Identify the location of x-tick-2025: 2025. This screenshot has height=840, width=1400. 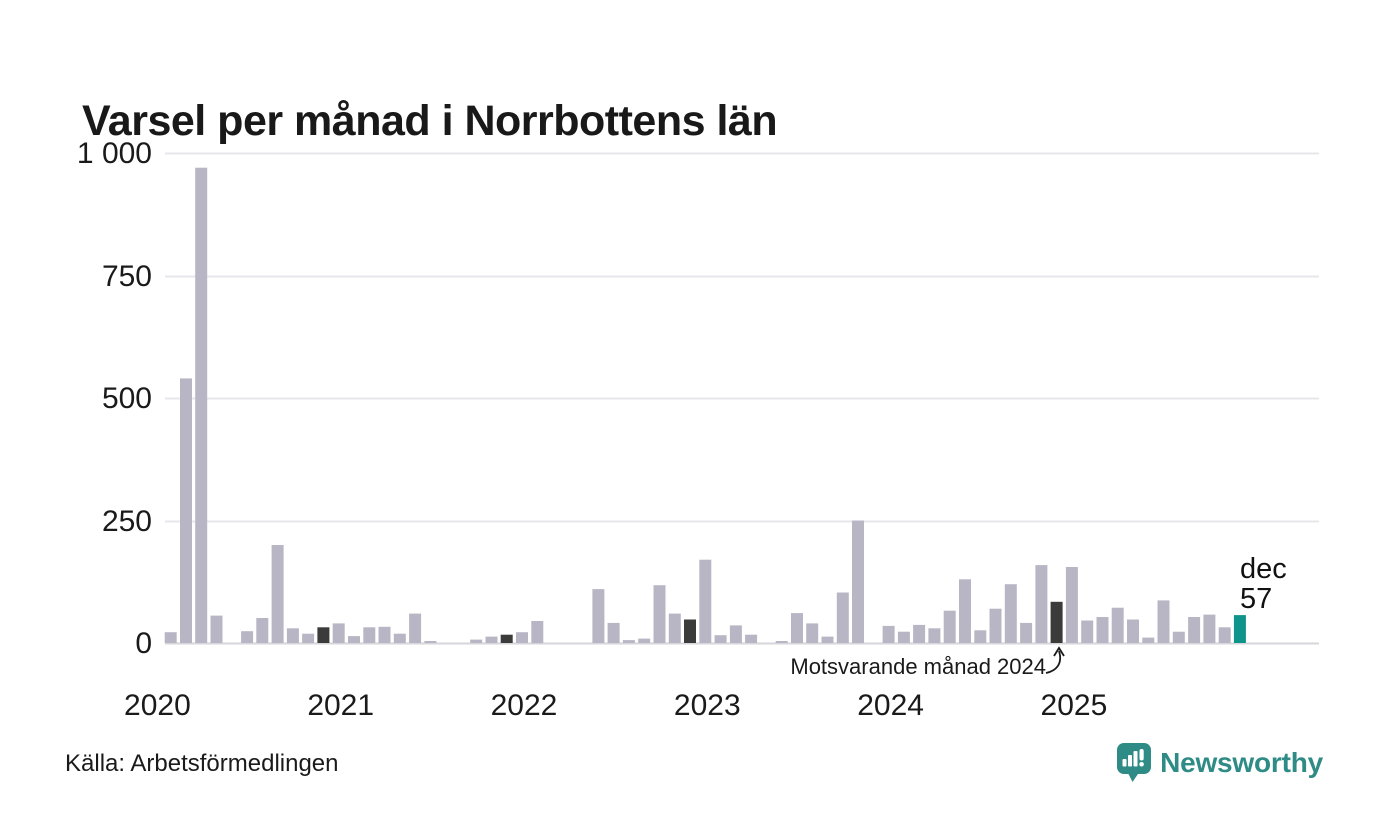
(1074, 705).